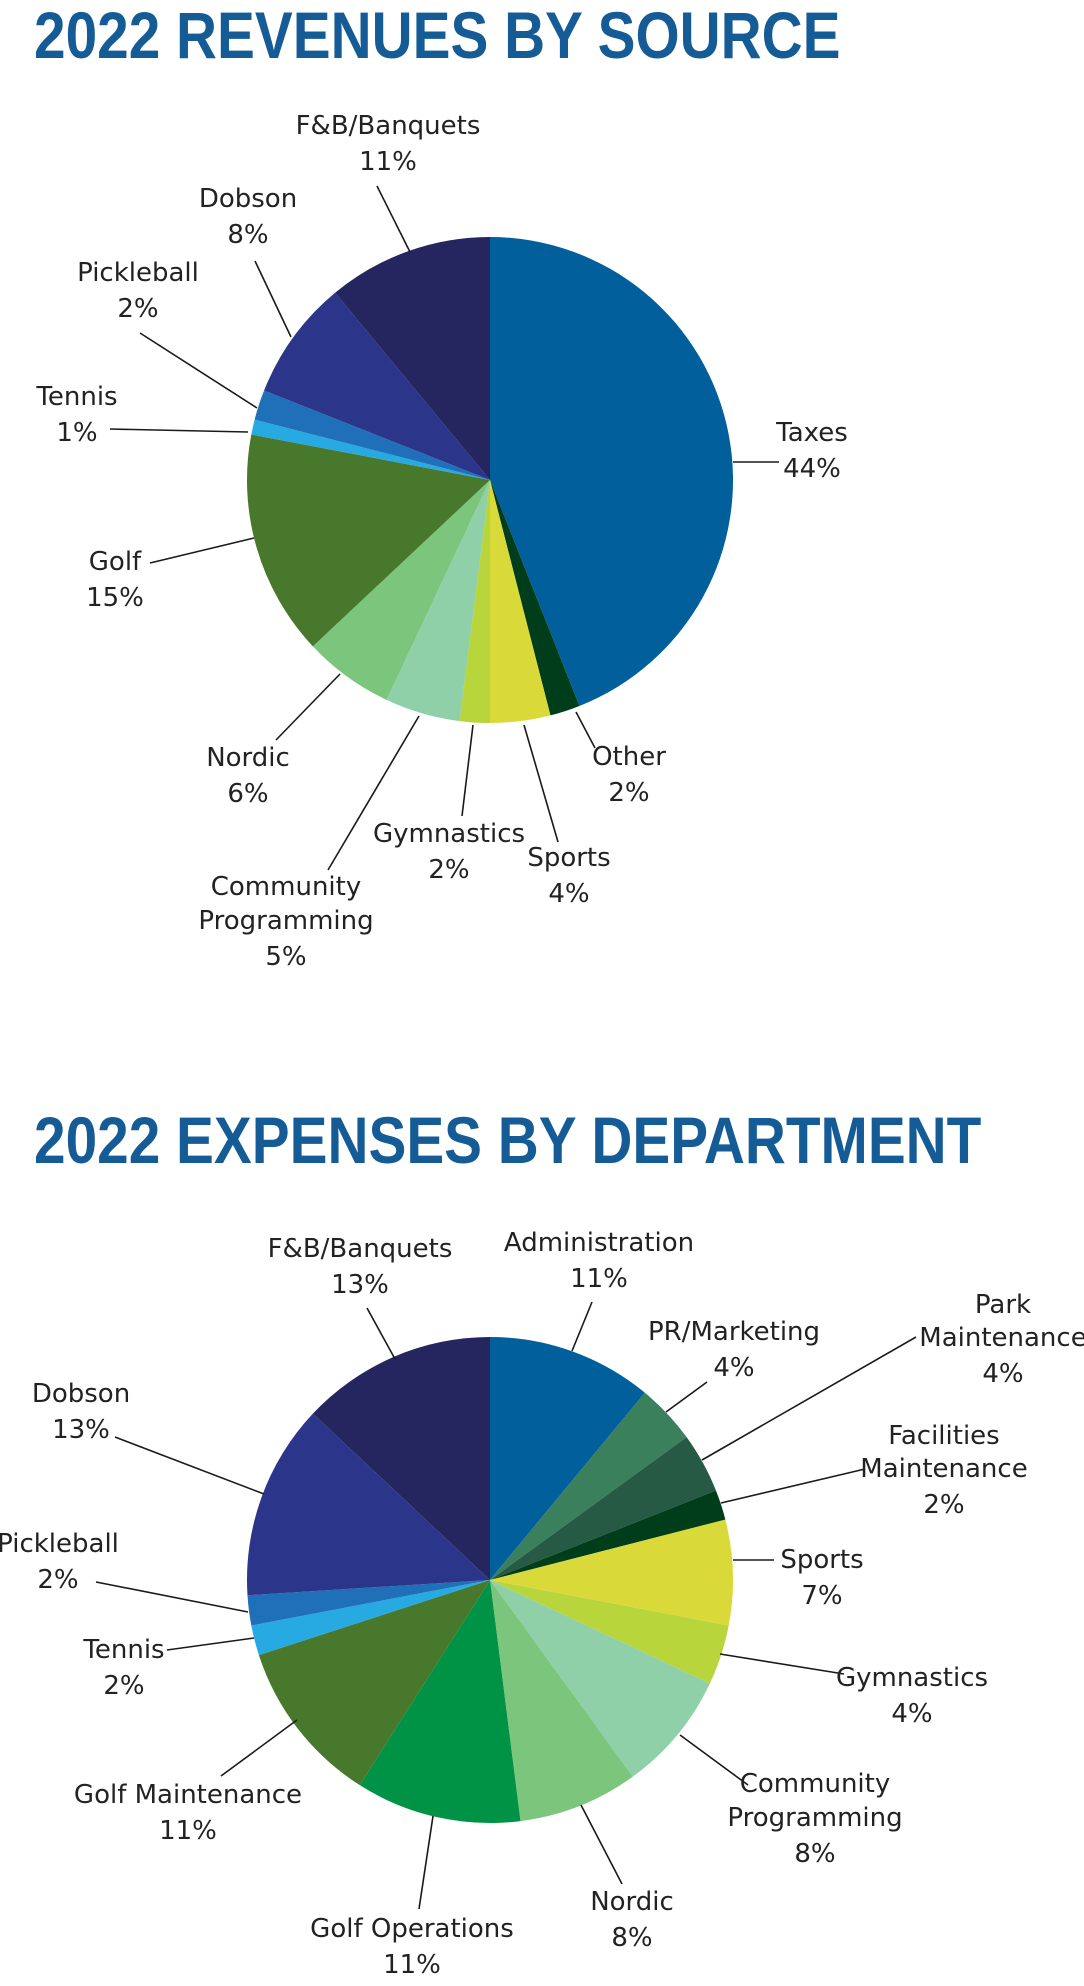  What do you see at coordinates (368, 1504) in the screenshot?
I see `expense-slice-dobson` at bounding box center [368, 1504].